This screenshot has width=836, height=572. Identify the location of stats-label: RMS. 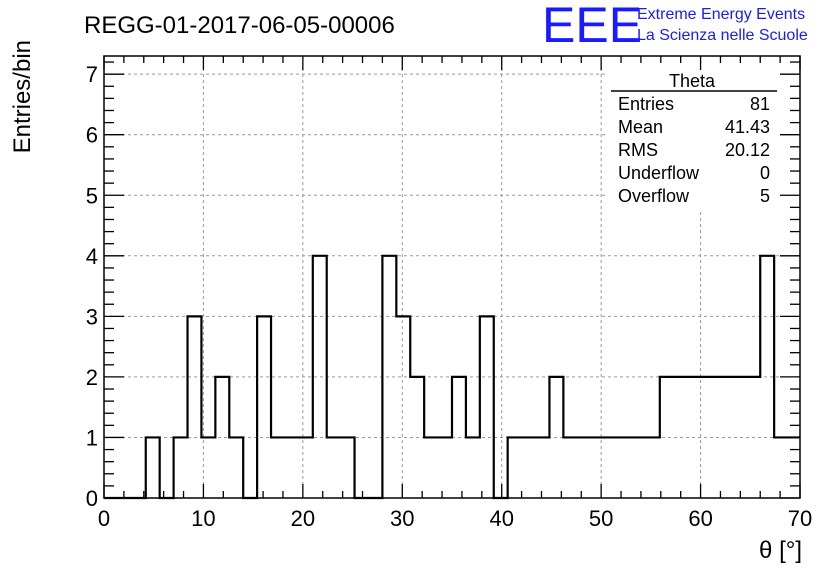
(638, 150).